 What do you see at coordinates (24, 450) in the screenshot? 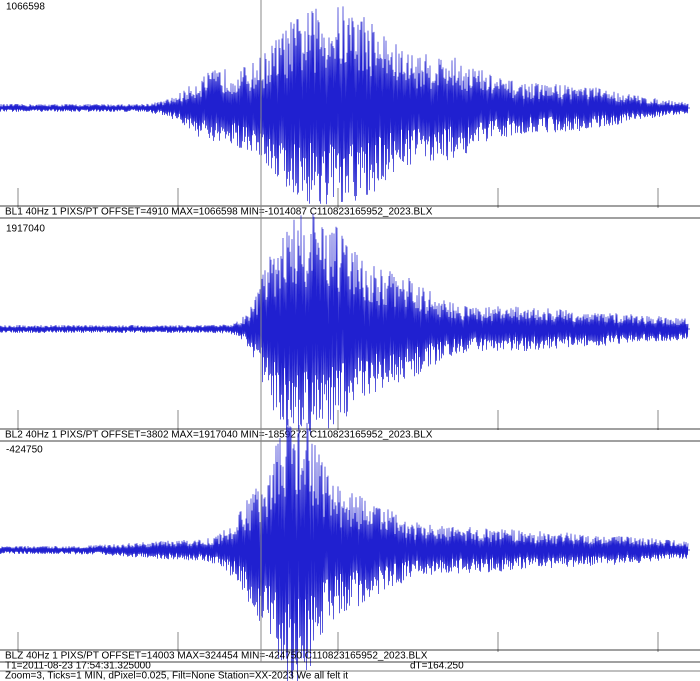
I see `peak-label: -424750` at bounding box center [24, 450].